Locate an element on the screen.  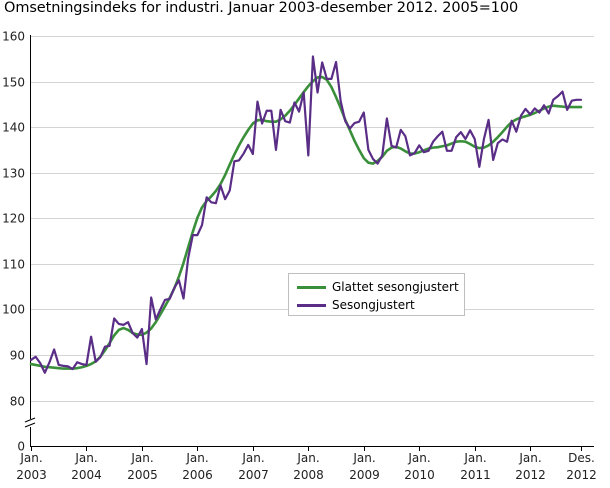
x-tick-year-8: 2011 is located at coordinates (475, 475).